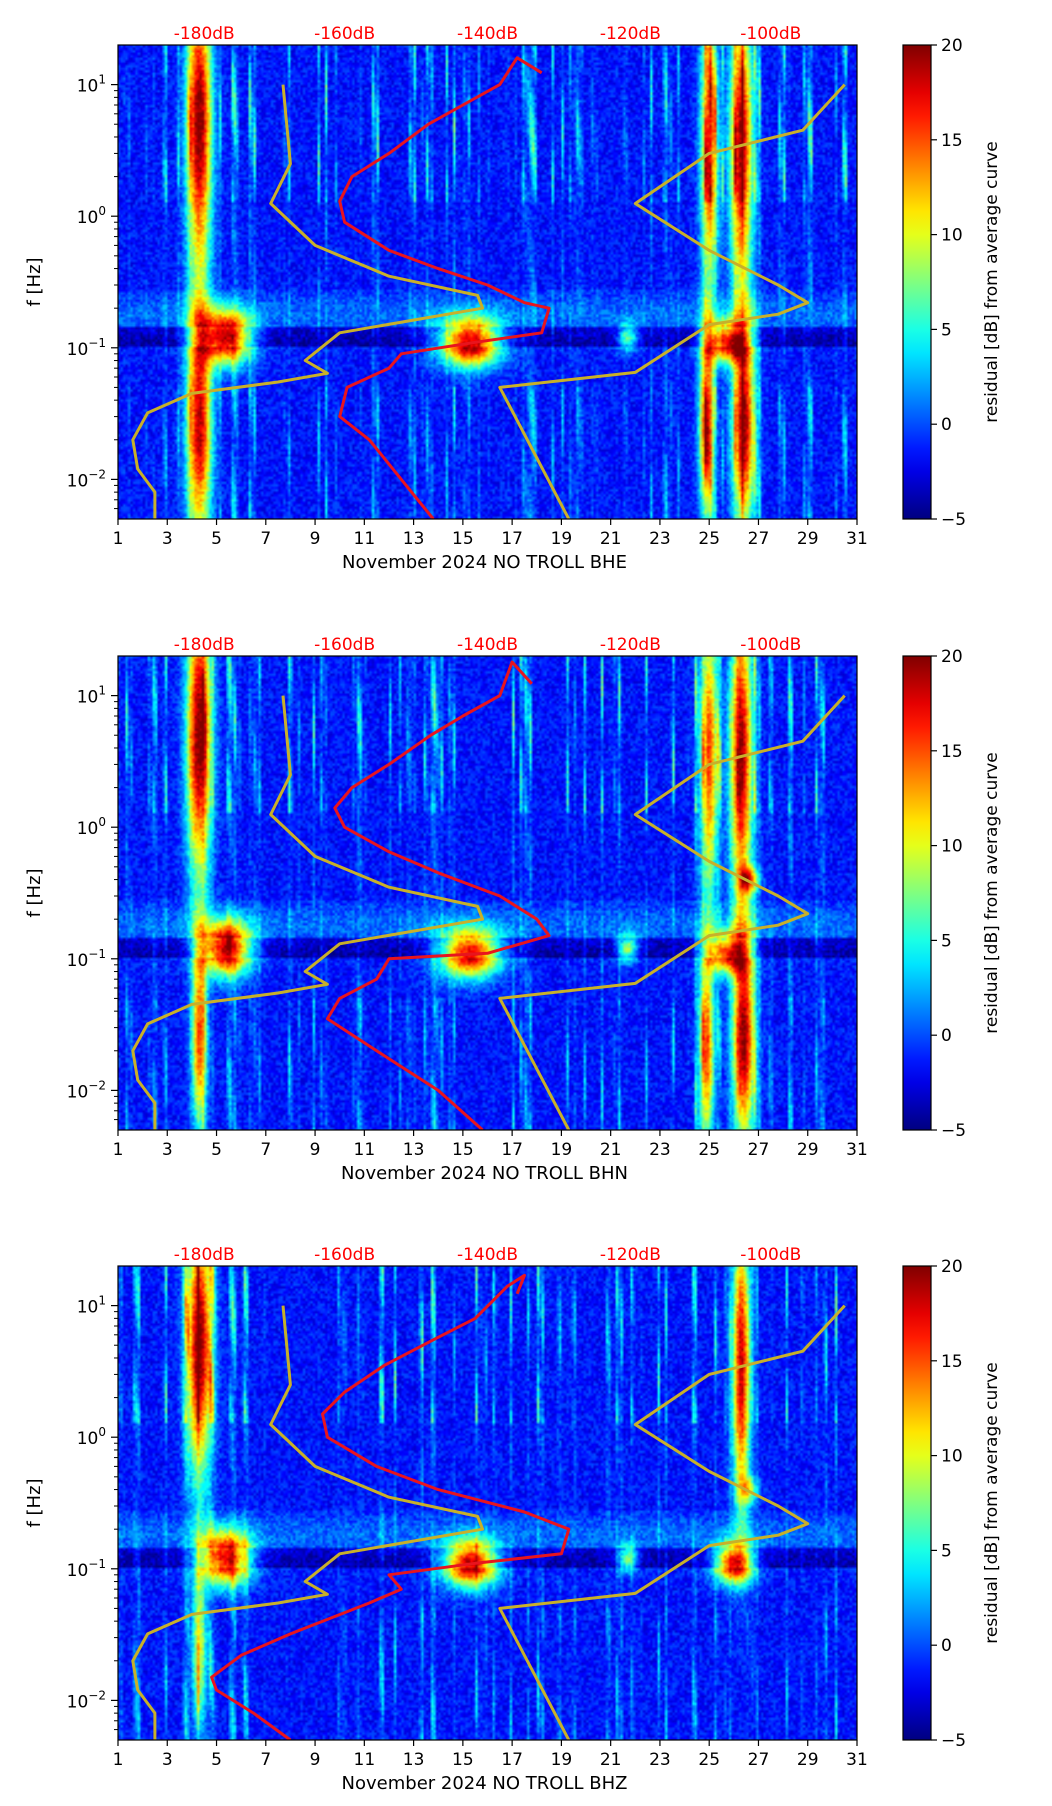 The image size is (1052, 1806). Describe the element at coordinates (444, 287) in the screenshot. I see `median-psd-curve` at that location.